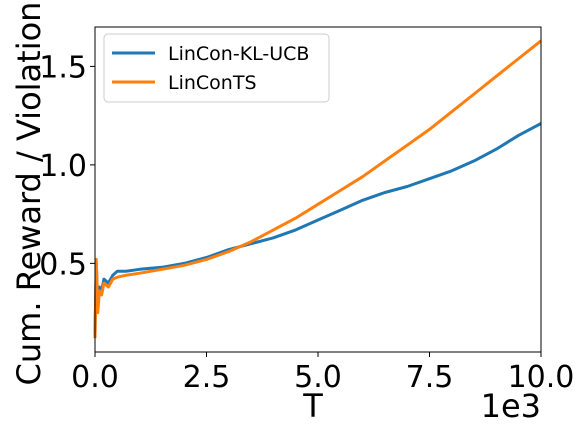  What do you see at coordinates (511, 406) in the screenshot?
I see `x-axis-offset-label: 1e3` at bounding box center [511, 406].